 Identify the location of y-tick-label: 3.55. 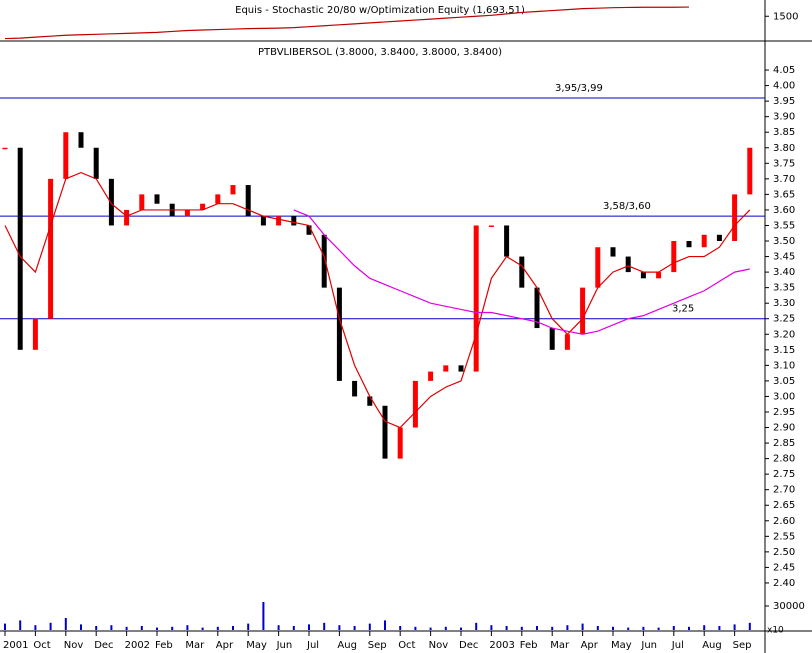
(784, 225).